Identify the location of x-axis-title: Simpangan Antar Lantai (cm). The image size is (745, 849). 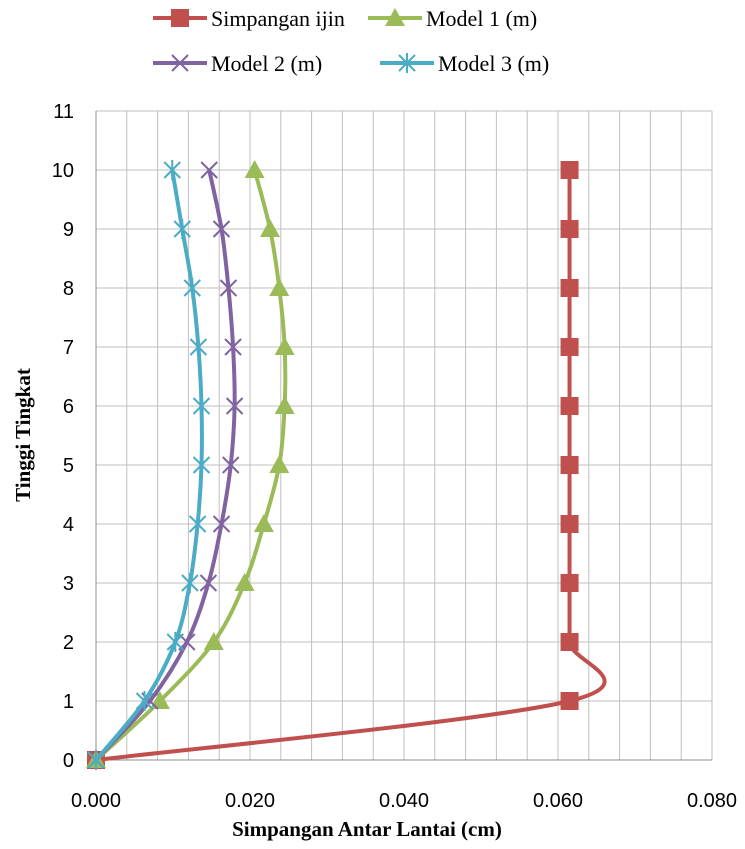
(367, 829).